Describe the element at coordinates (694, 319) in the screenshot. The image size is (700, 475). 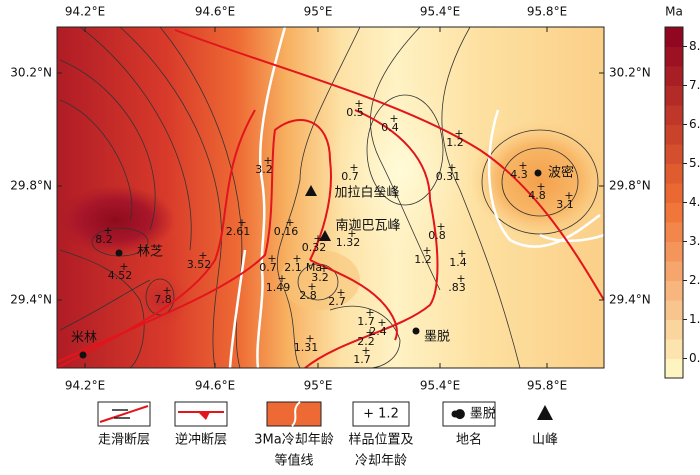
I see `colorbar-tick-label: 1.5` at that location.